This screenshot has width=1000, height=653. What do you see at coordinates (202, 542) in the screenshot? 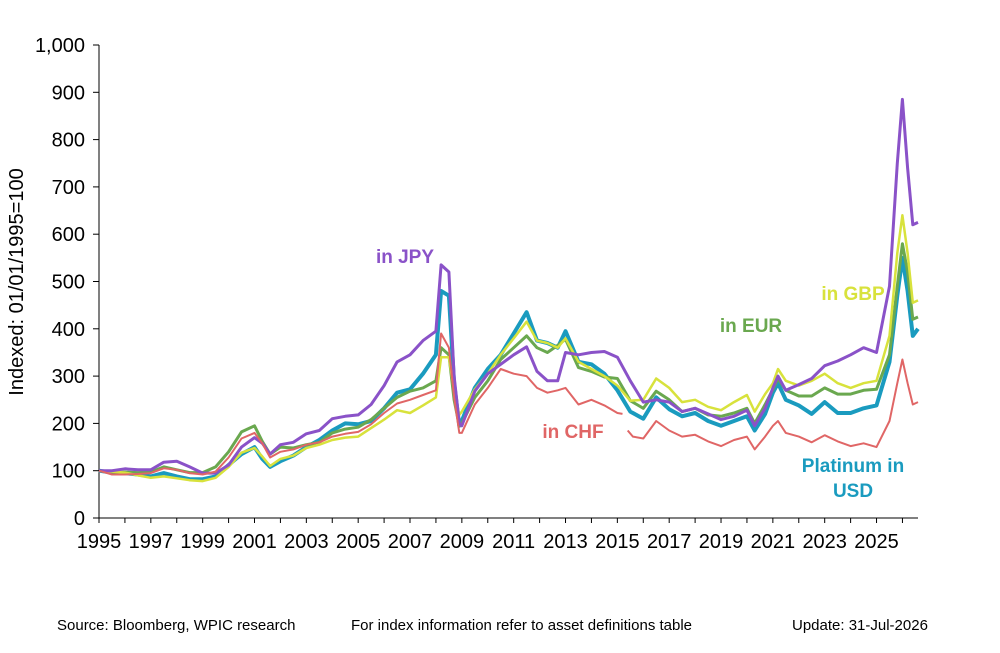
I see `x-tick-label: 1999` at bounding box center [202, 542].